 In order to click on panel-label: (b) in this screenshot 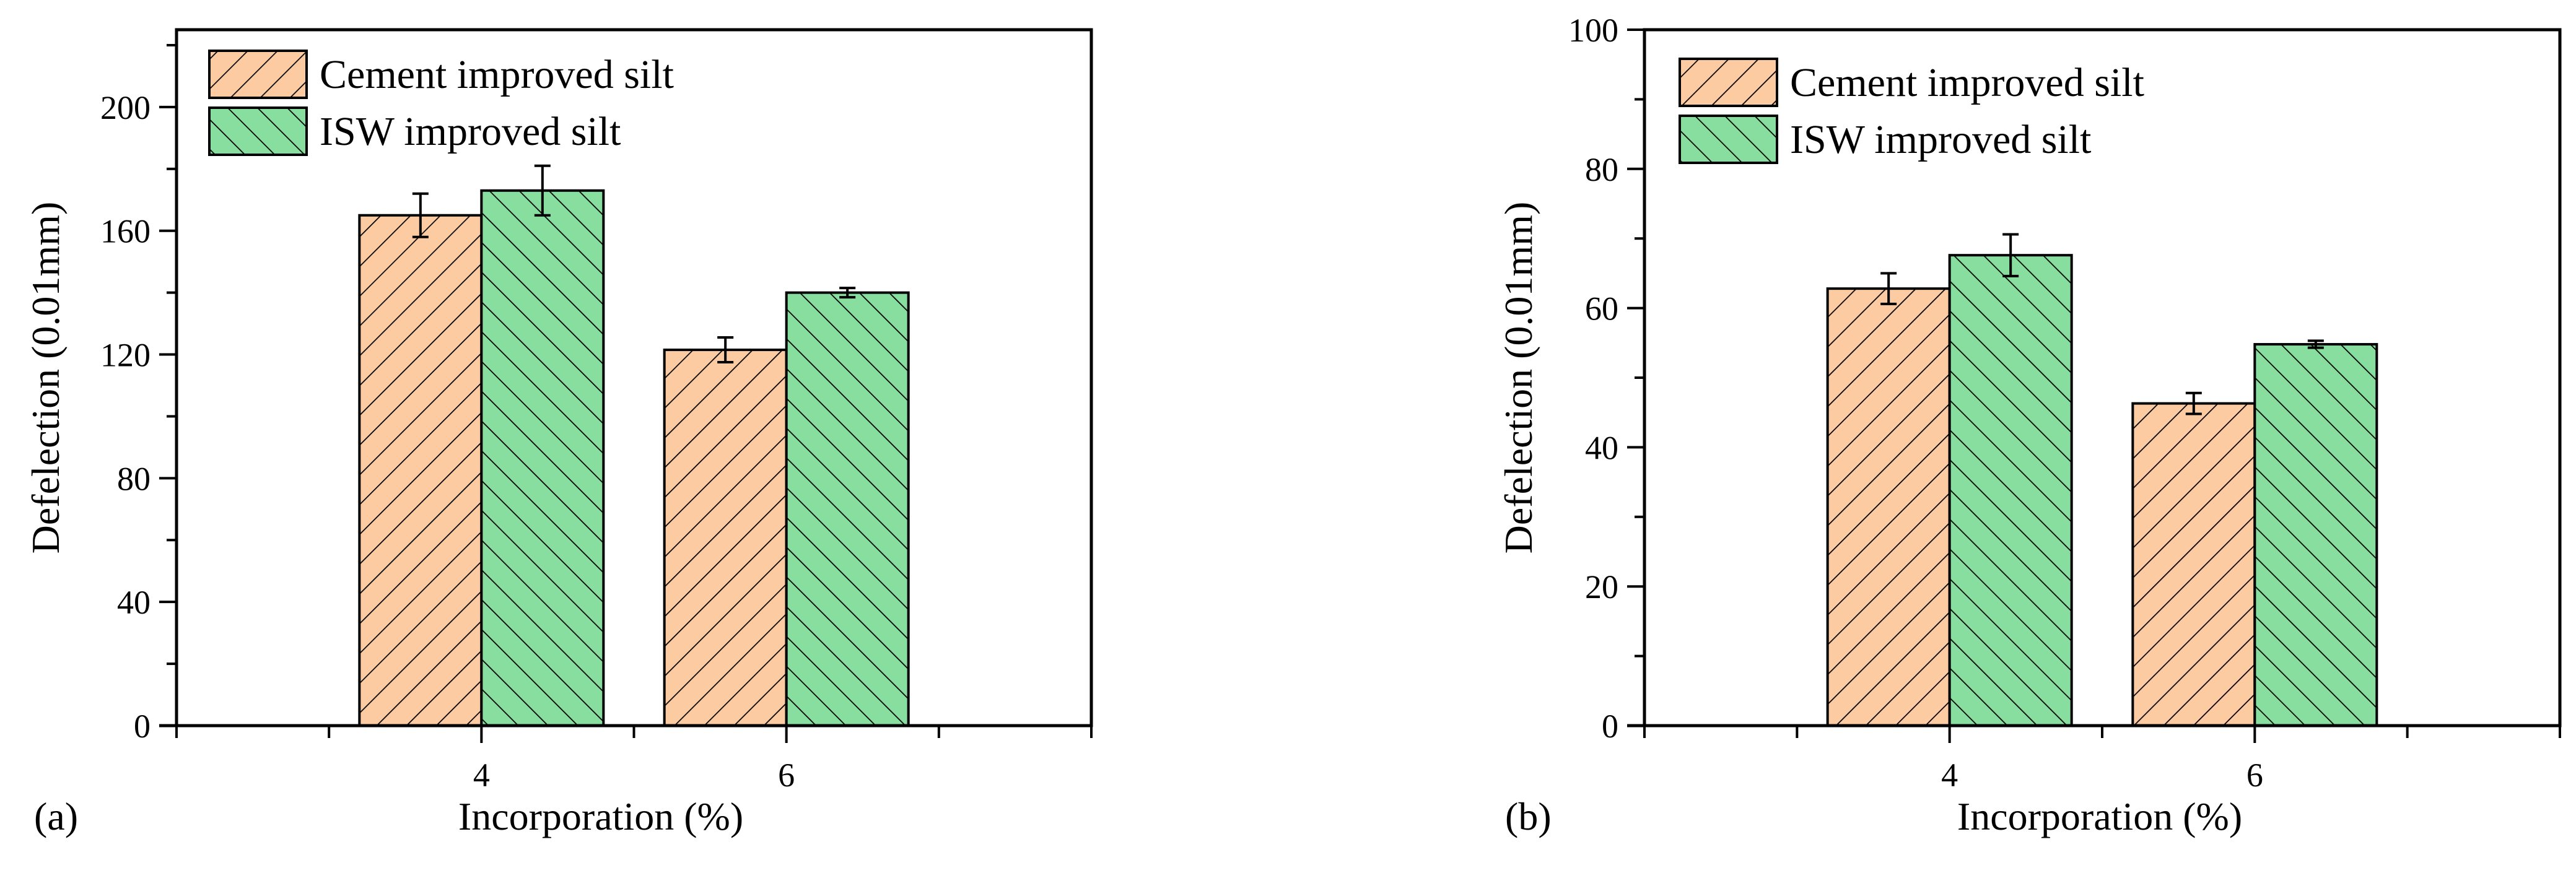, I will do `click(1528, 816)`.